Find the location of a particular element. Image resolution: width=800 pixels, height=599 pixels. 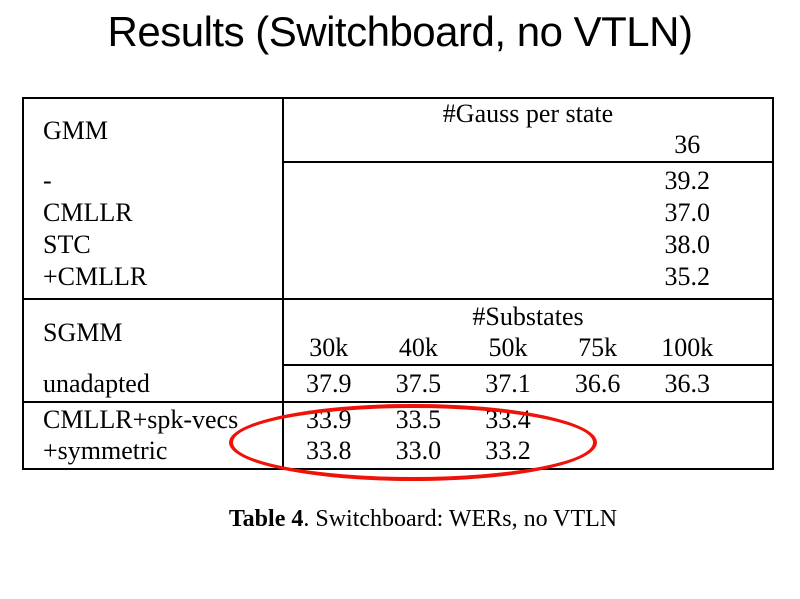

table-row: 35.2 is located at coordinates (528, 277).